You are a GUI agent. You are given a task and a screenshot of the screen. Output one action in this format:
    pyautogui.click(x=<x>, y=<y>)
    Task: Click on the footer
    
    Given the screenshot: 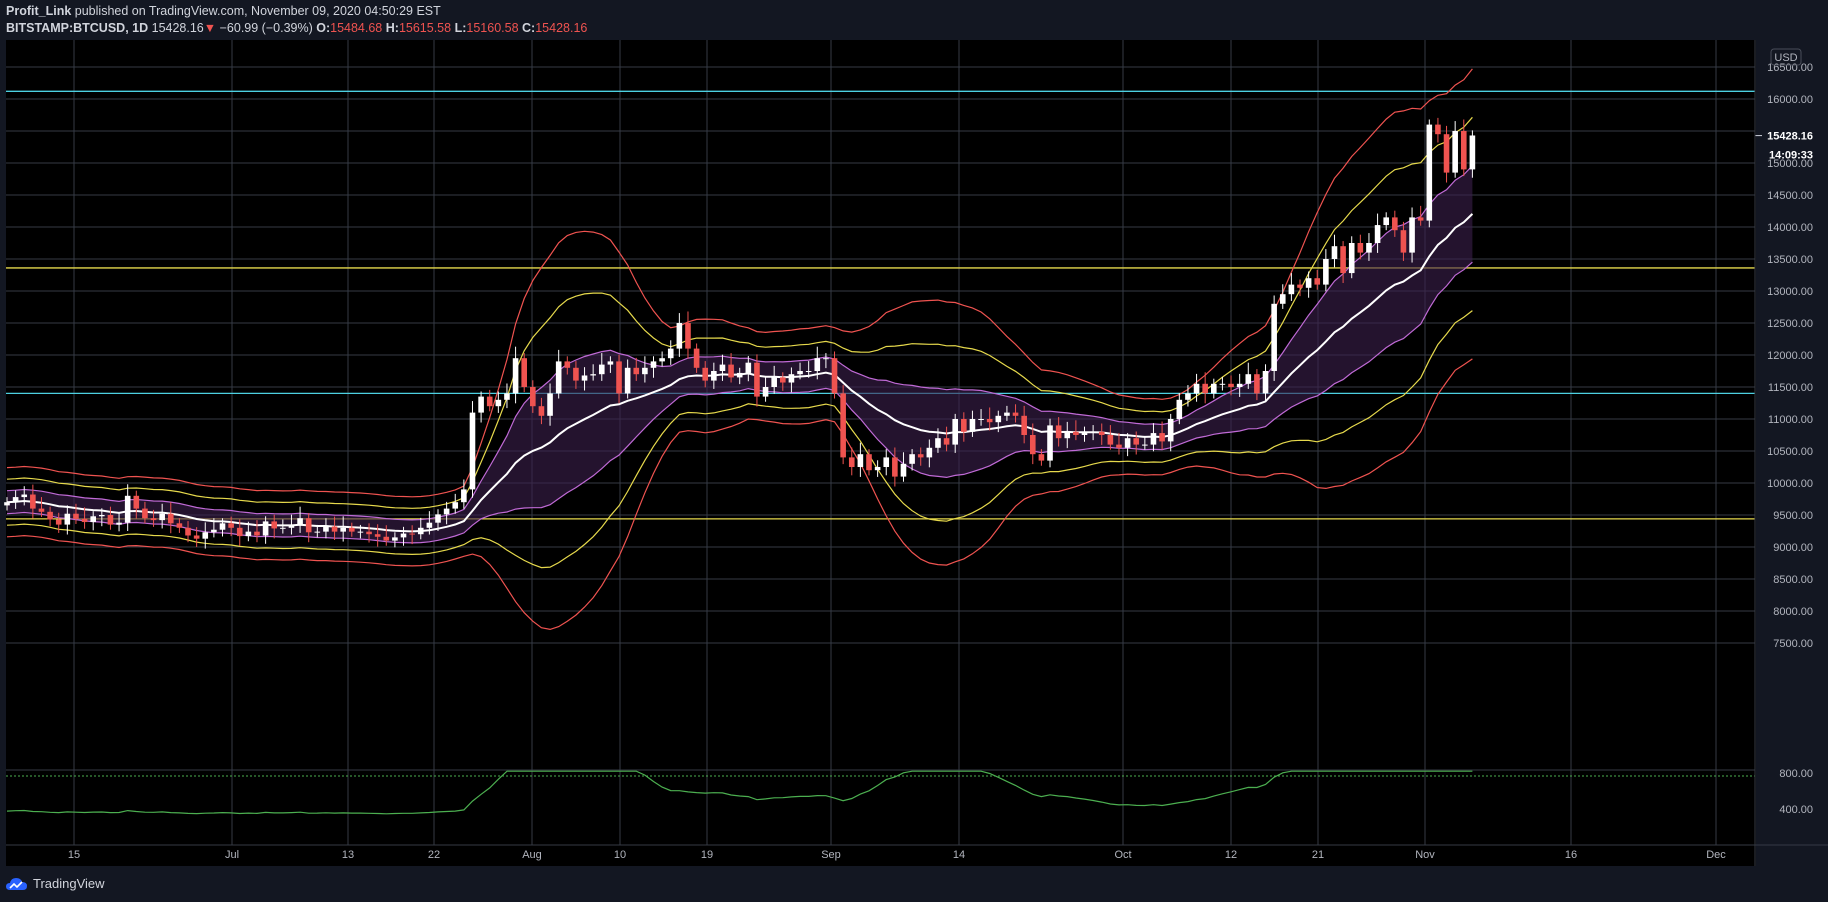 What is the action you would take?
    pyautogui.click(x=914, y=884)
    